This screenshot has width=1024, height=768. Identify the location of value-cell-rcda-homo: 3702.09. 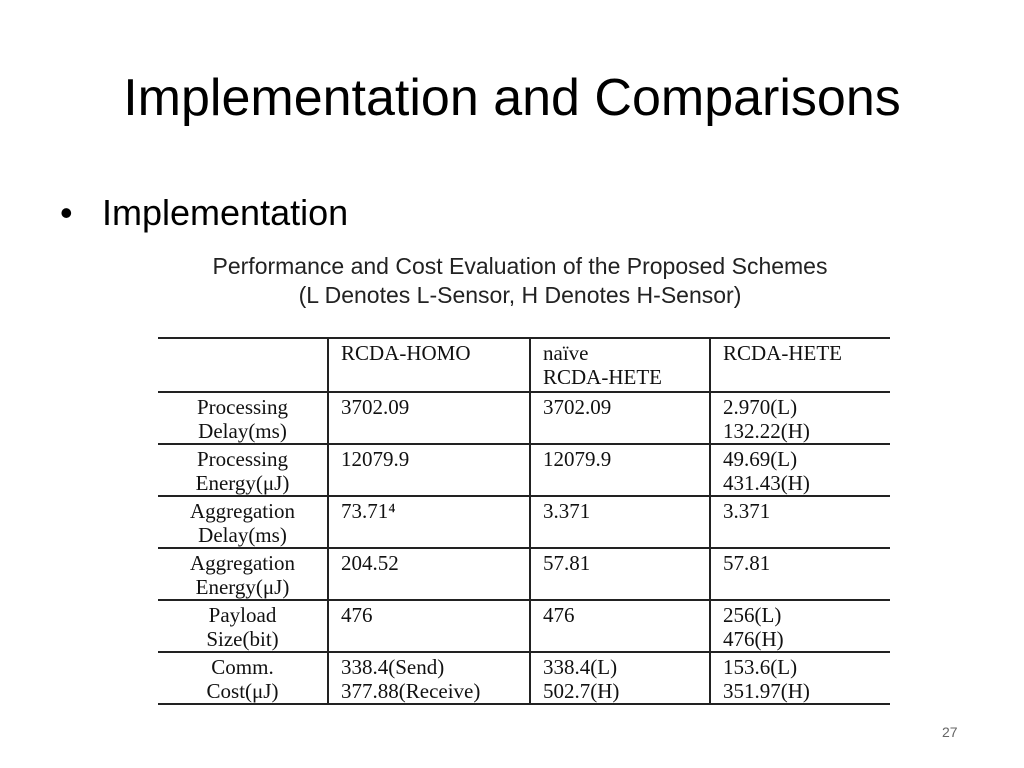
(428, 418).